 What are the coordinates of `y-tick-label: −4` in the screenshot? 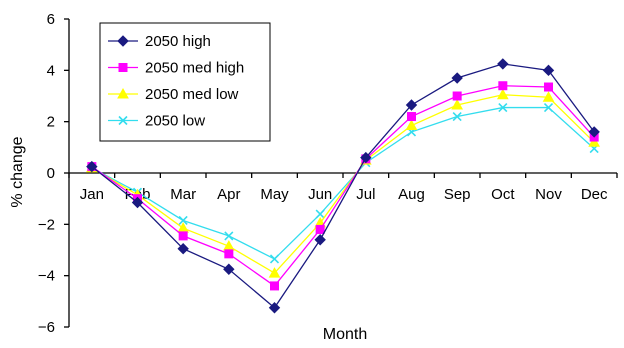 It's located at (46, 276).